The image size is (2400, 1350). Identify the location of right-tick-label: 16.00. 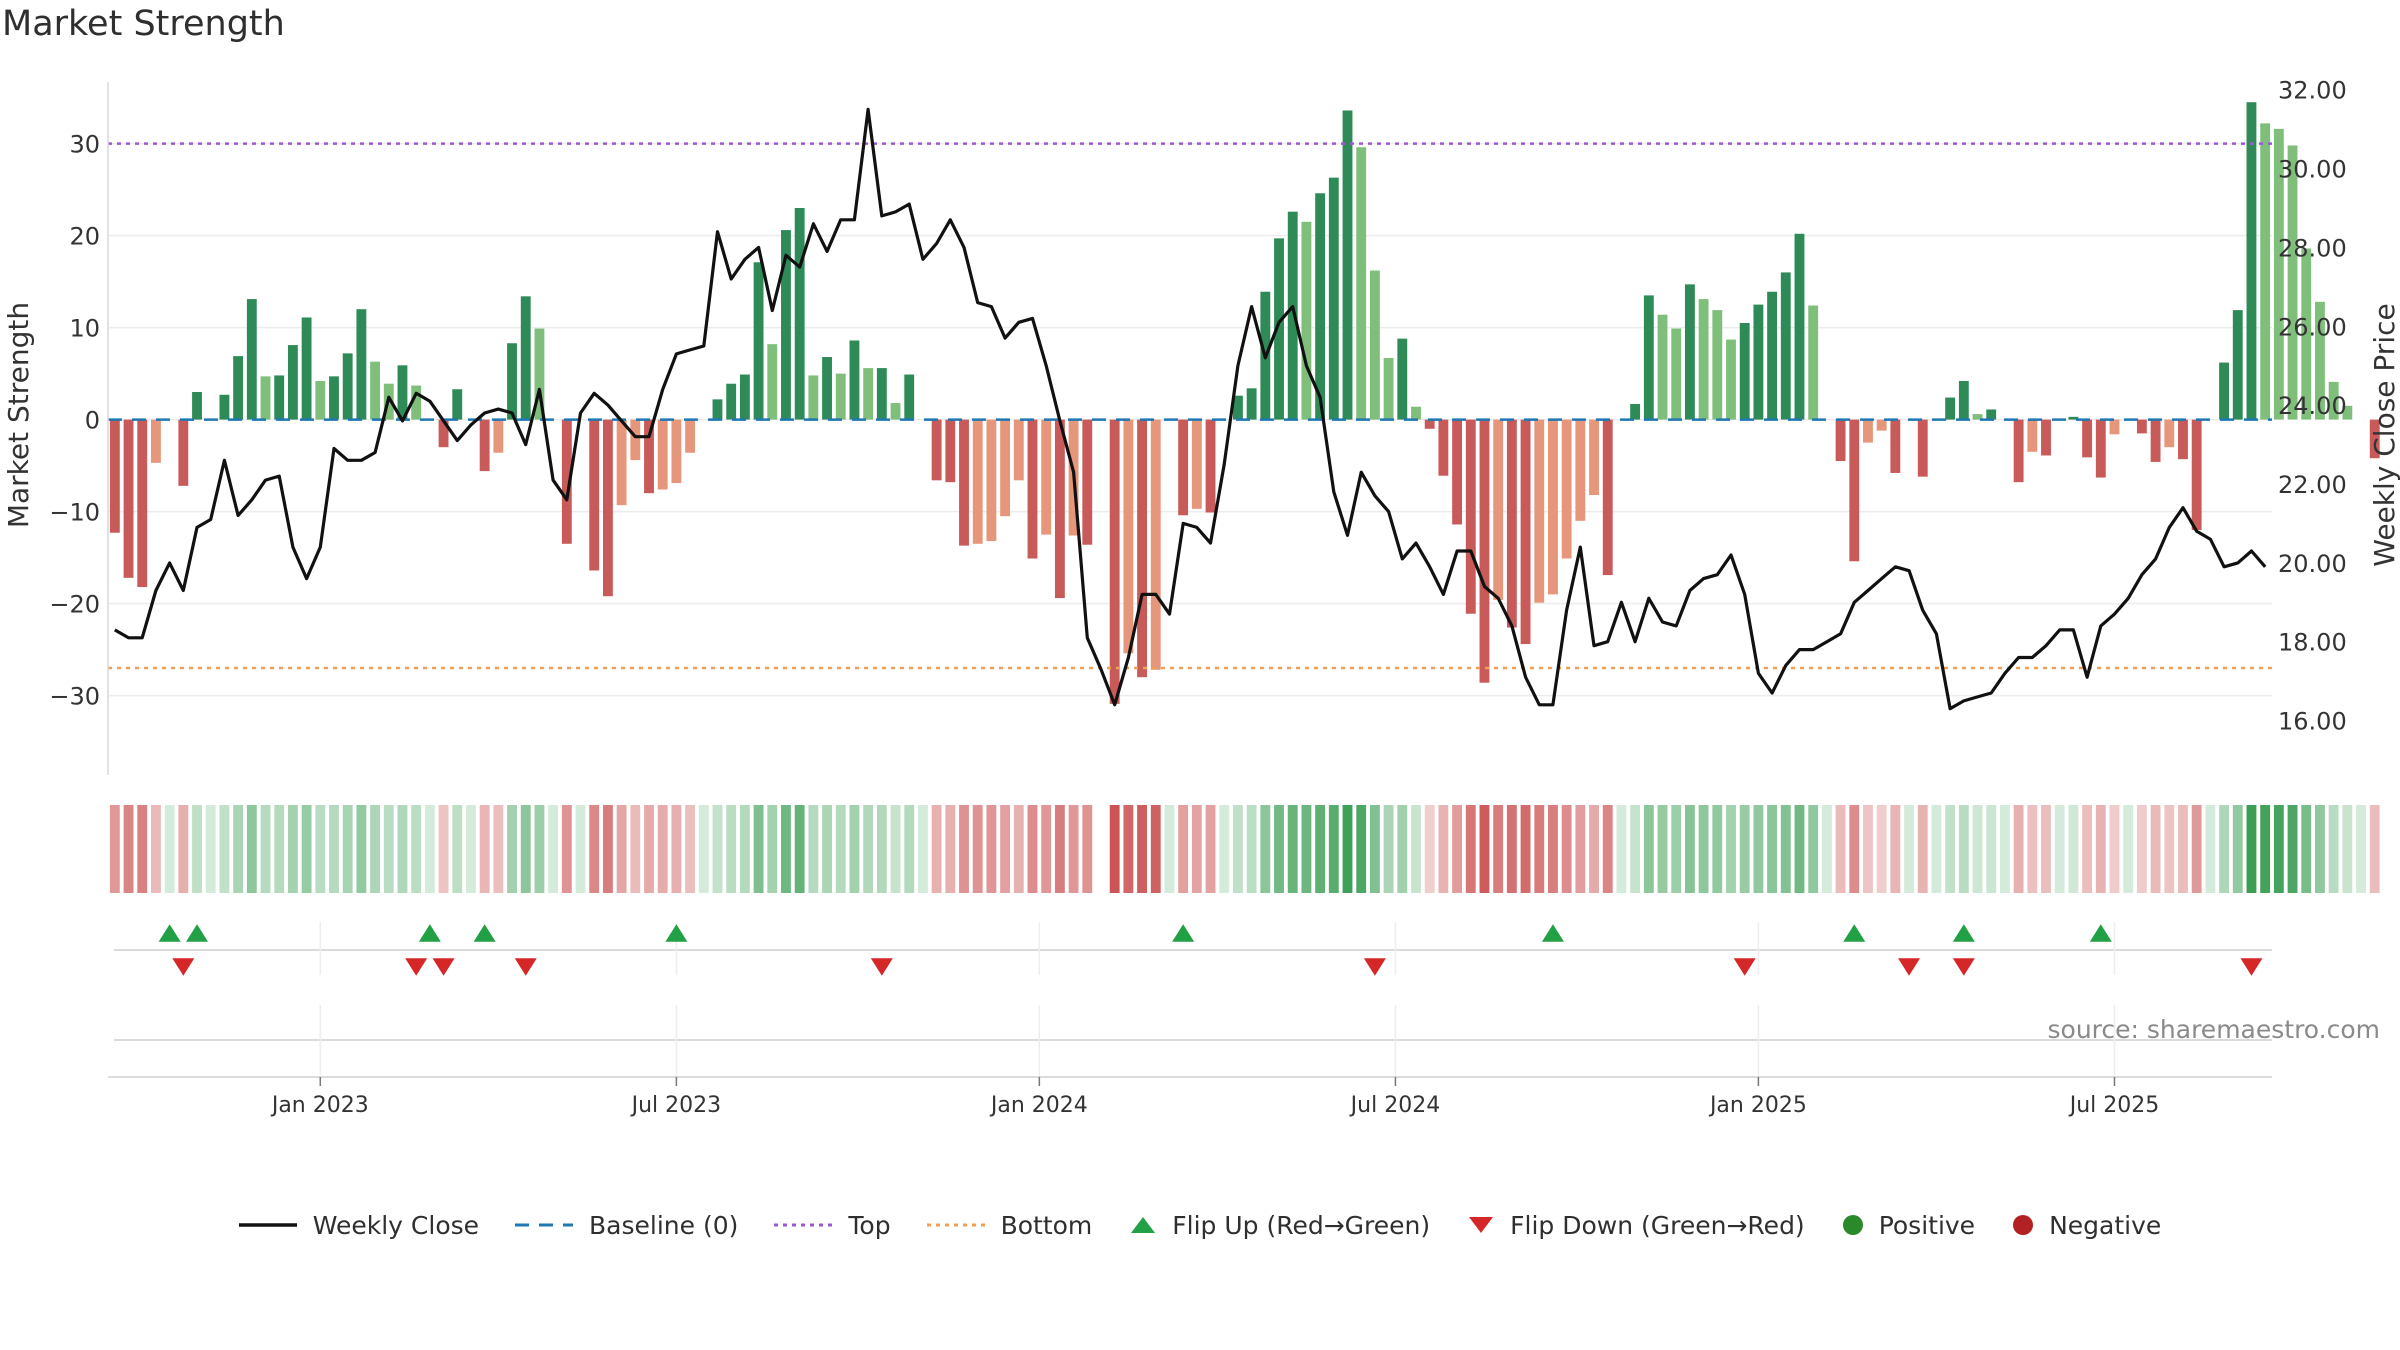
(2312, 722).